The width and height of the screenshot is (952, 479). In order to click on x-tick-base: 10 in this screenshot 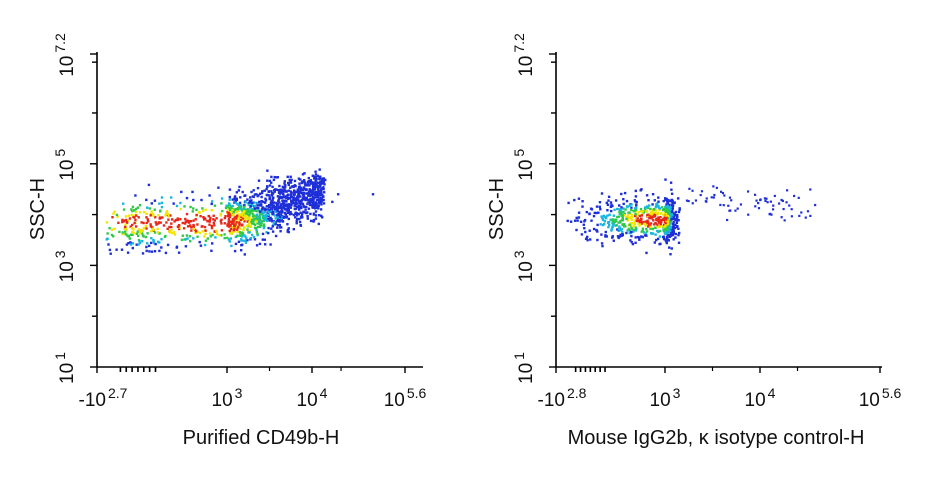, I will do `click(394, 400)`.